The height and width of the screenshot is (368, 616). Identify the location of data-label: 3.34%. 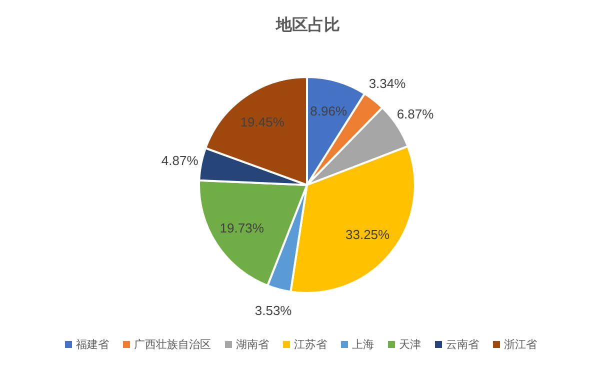
(387, 84).